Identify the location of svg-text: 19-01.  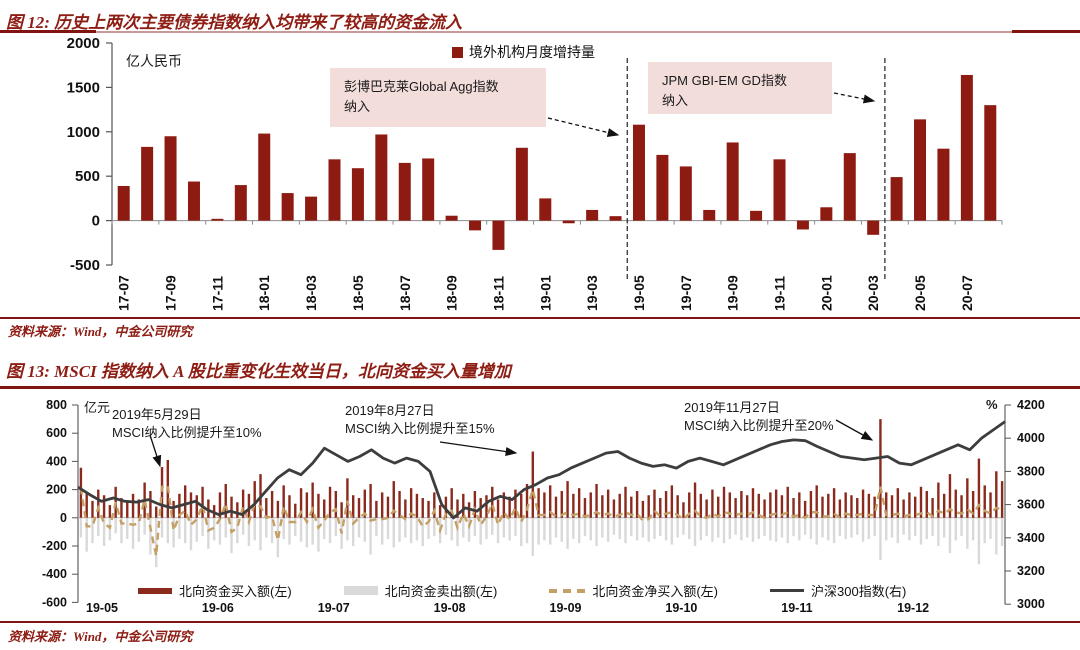
(545, 293).